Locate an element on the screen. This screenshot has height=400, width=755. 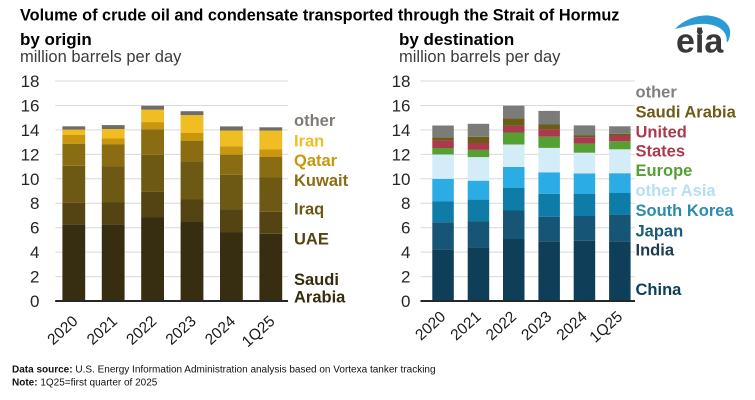
svg-text: States is located at coordinates (661, 151).